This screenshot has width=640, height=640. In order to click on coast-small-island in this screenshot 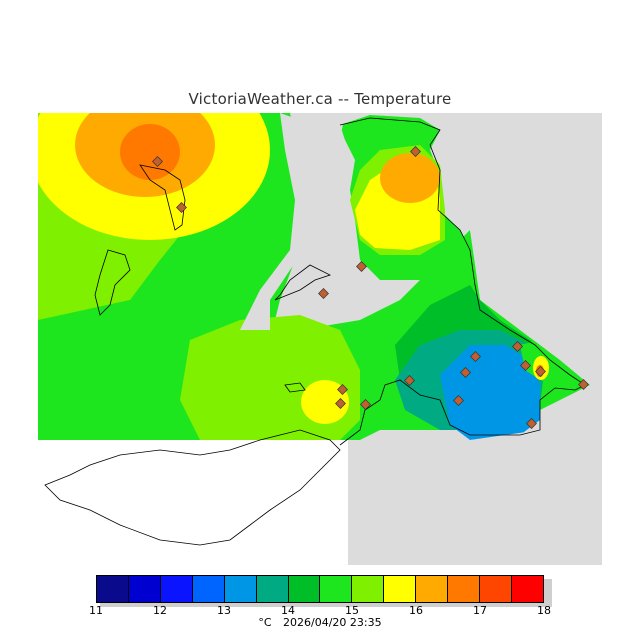, I will do `click(295, 387)`.